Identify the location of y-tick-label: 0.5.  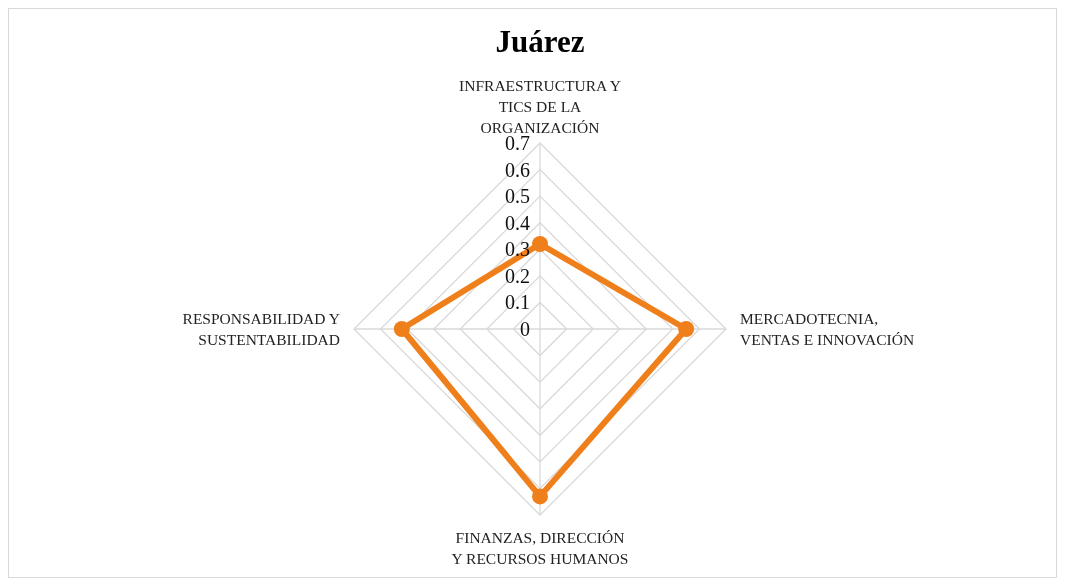
(517, 196).